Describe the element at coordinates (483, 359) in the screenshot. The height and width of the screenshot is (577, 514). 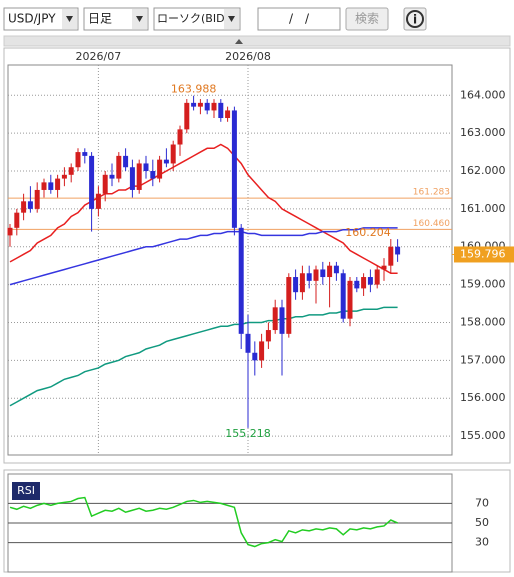
I see `y-tick-label: 157.000` at that location.